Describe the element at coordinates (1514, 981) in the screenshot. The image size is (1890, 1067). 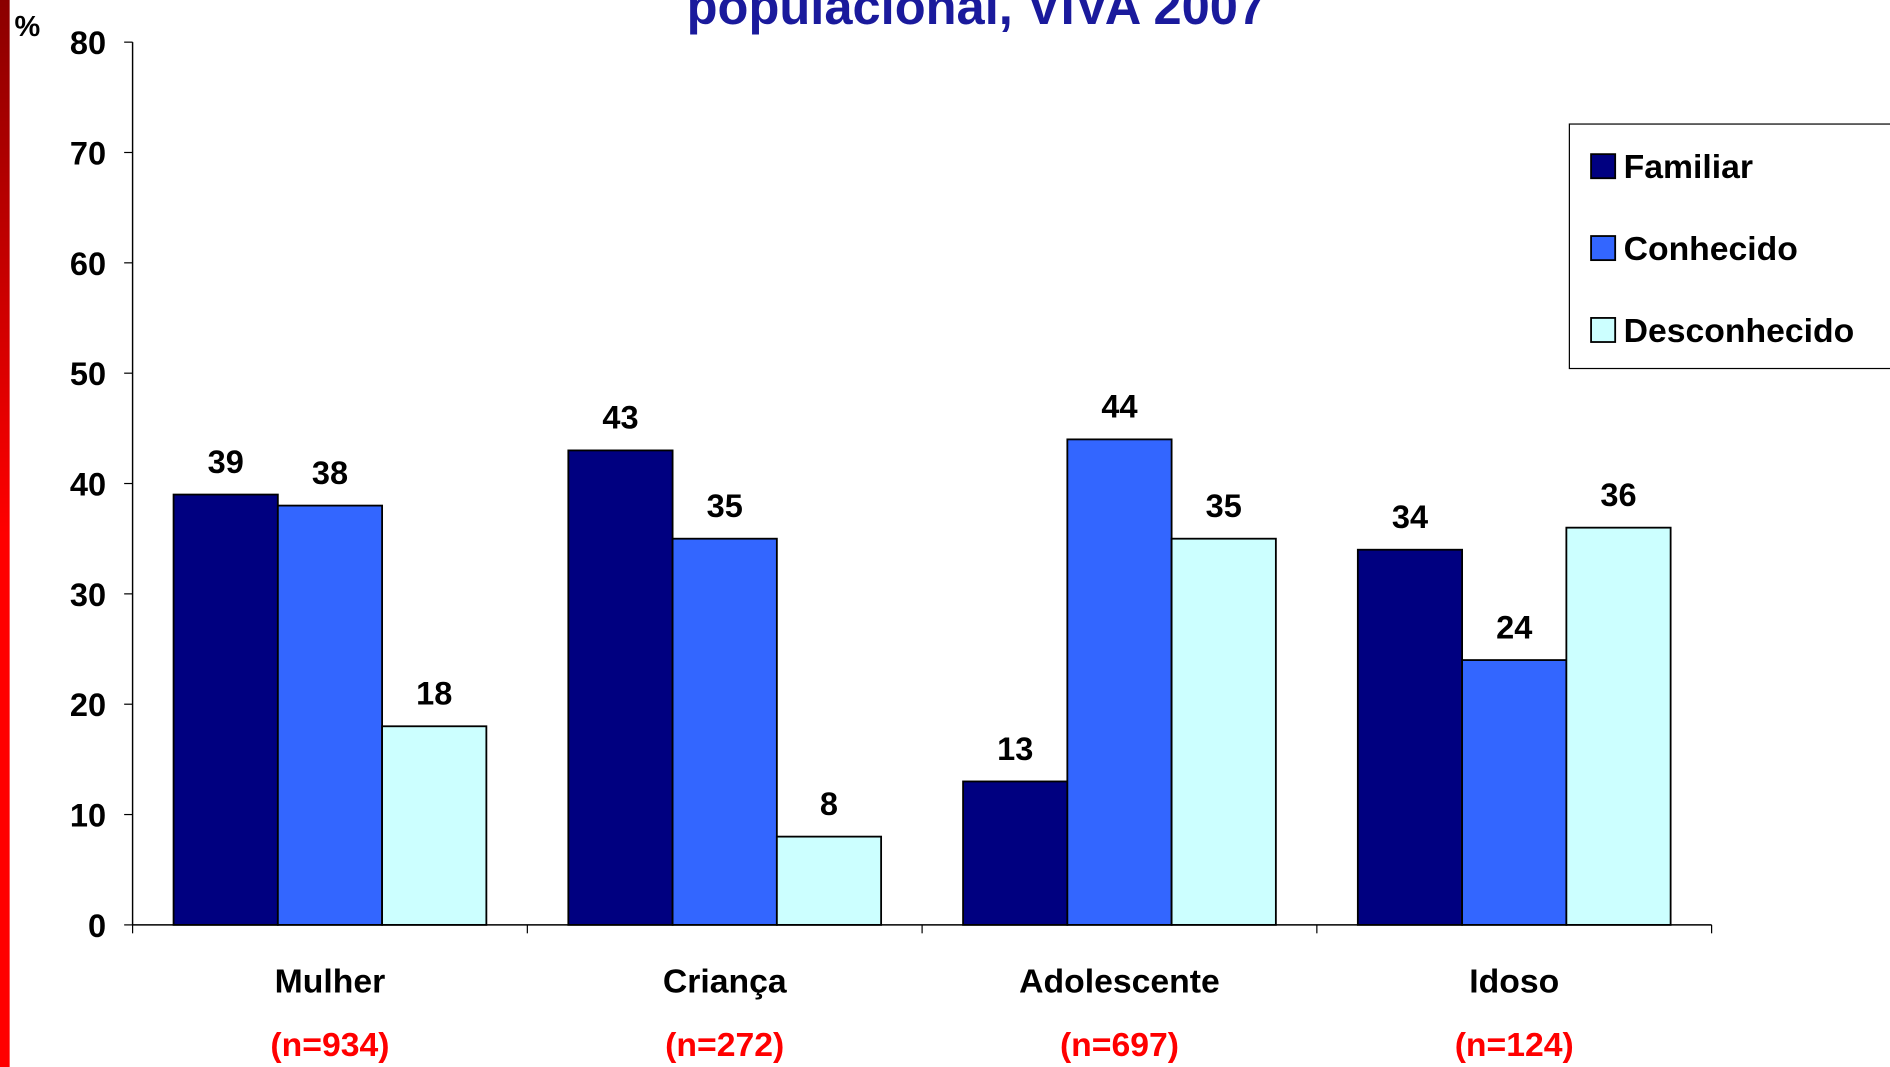
I see `x-tick-label: Idoso` at that location.